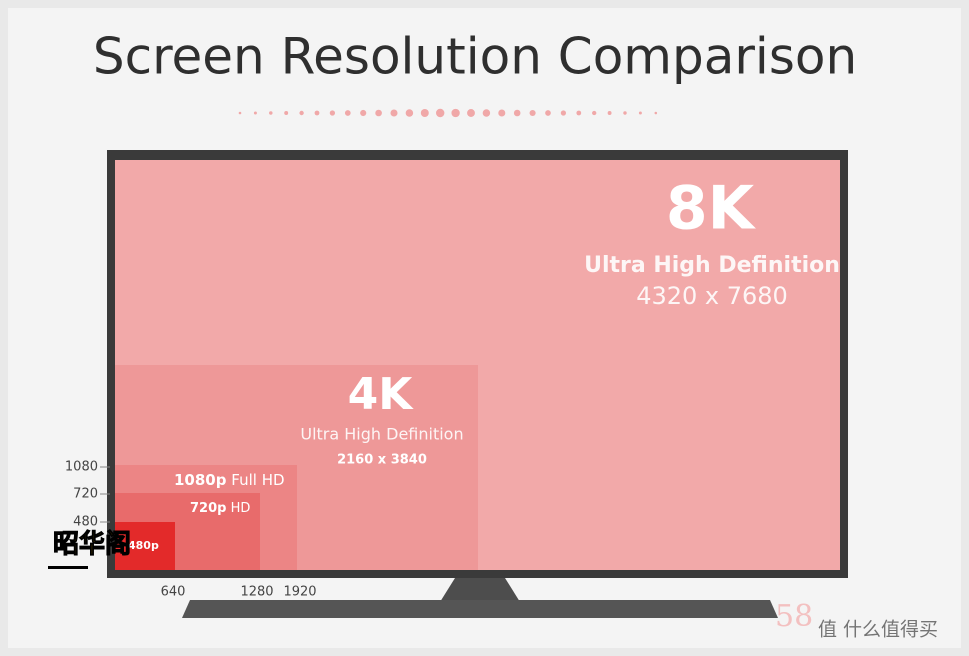  Describe the element at coordinates (200, 480) in the screenshot. I see `tier-name: 1080p` at that location.